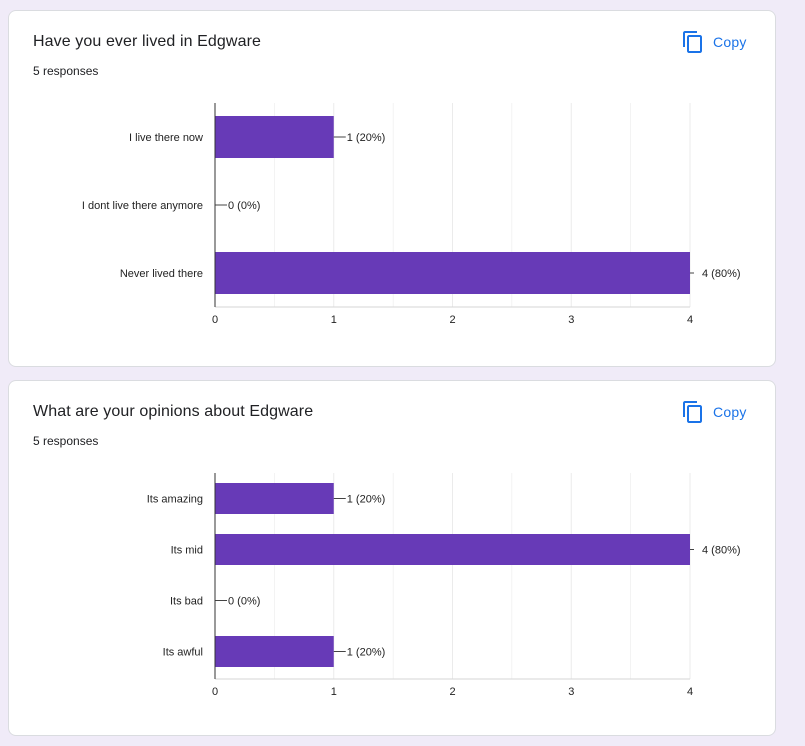 This screenshot has height=746, width=805. I want to click on category-label: I dont live there anymore, so click(142, 206).